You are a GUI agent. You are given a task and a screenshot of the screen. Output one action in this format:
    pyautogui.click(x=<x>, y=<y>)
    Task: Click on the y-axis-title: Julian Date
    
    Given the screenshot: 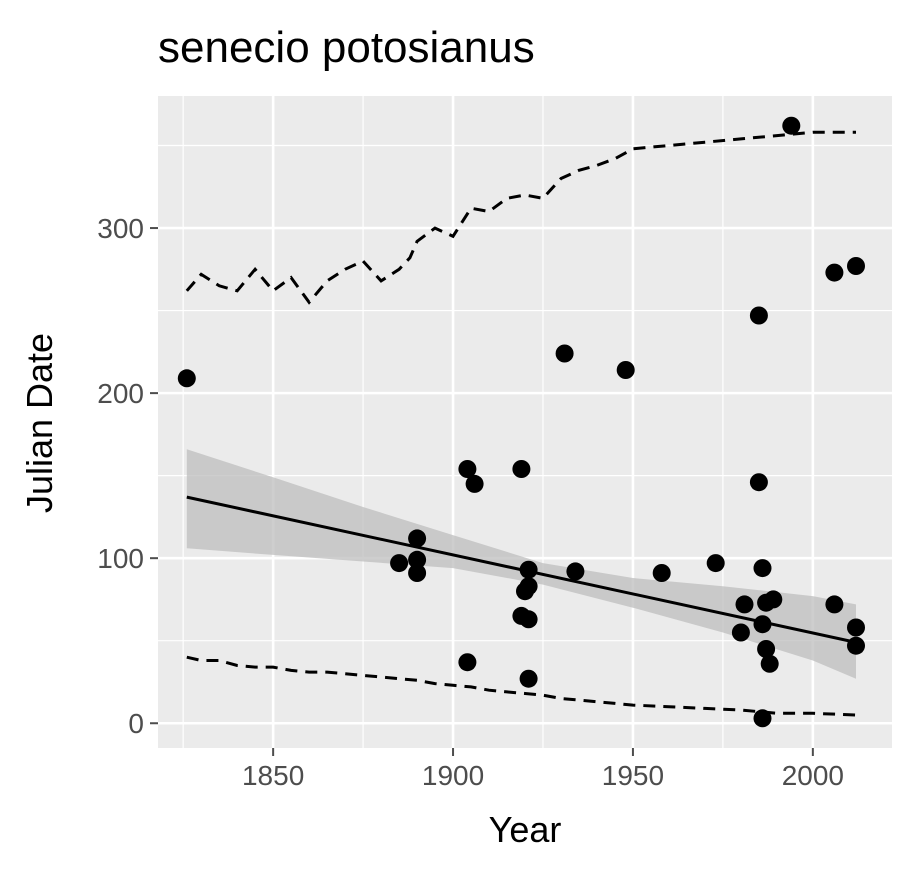 What is the action you would take?
    pyautogui.click(x=39, y=423)
    